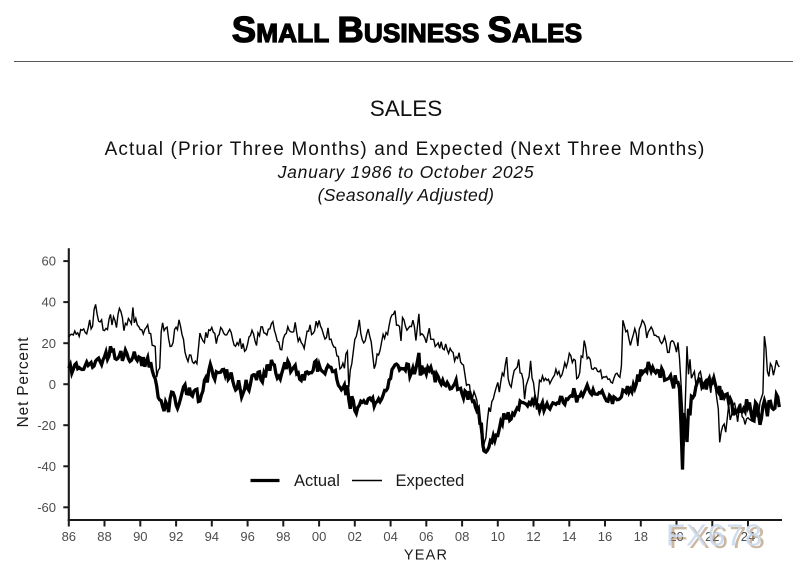 The image size is (794, 571). Describe the element at coordinates (49, 302) in the screenshot. I see `svg-text: 40` at that location.